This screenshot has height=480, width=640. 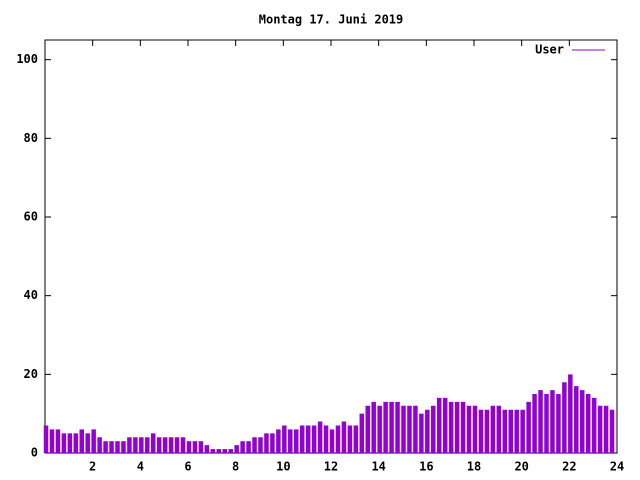 I want to click on x-tick-label: 4, so click(x=140, y=467).